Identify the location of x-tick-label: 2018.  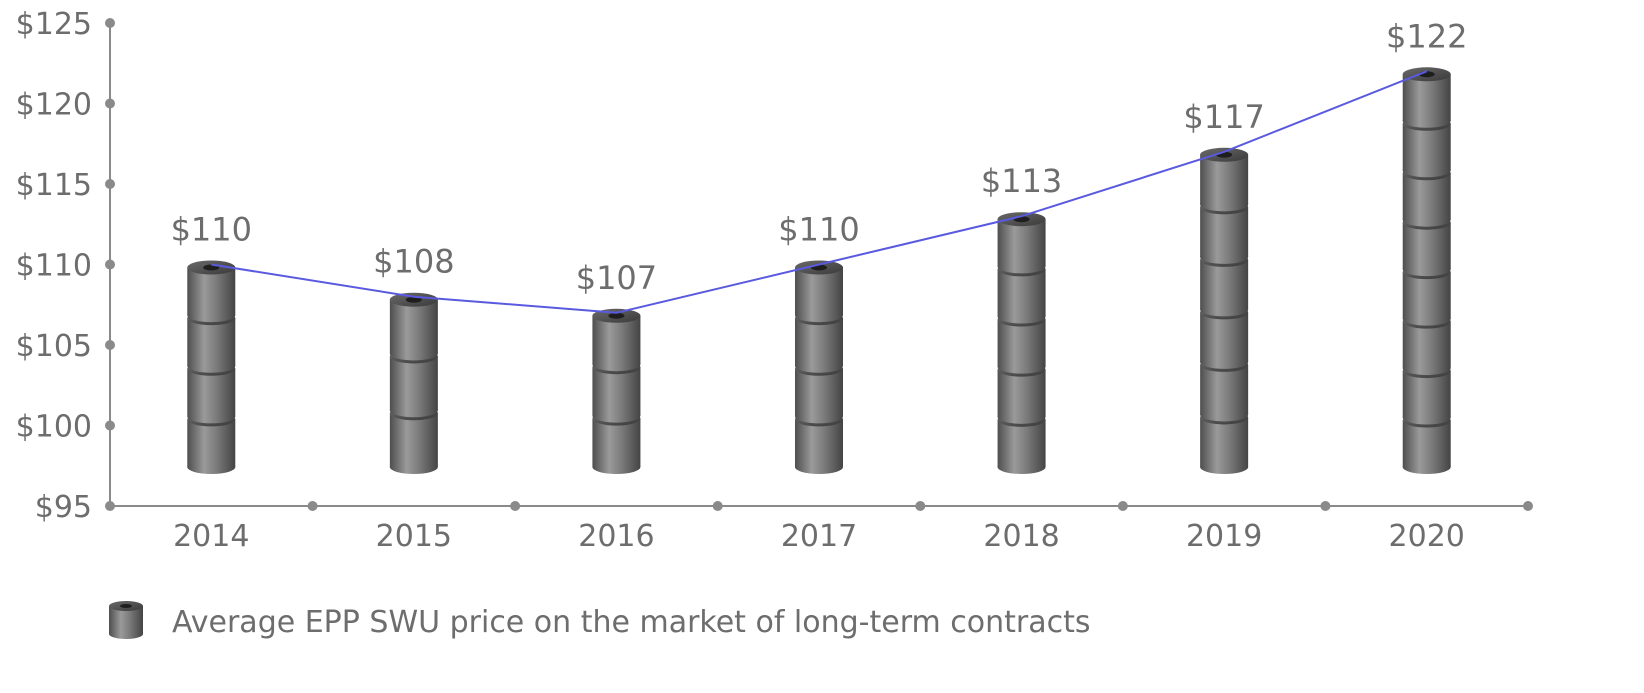
(1021, 536).